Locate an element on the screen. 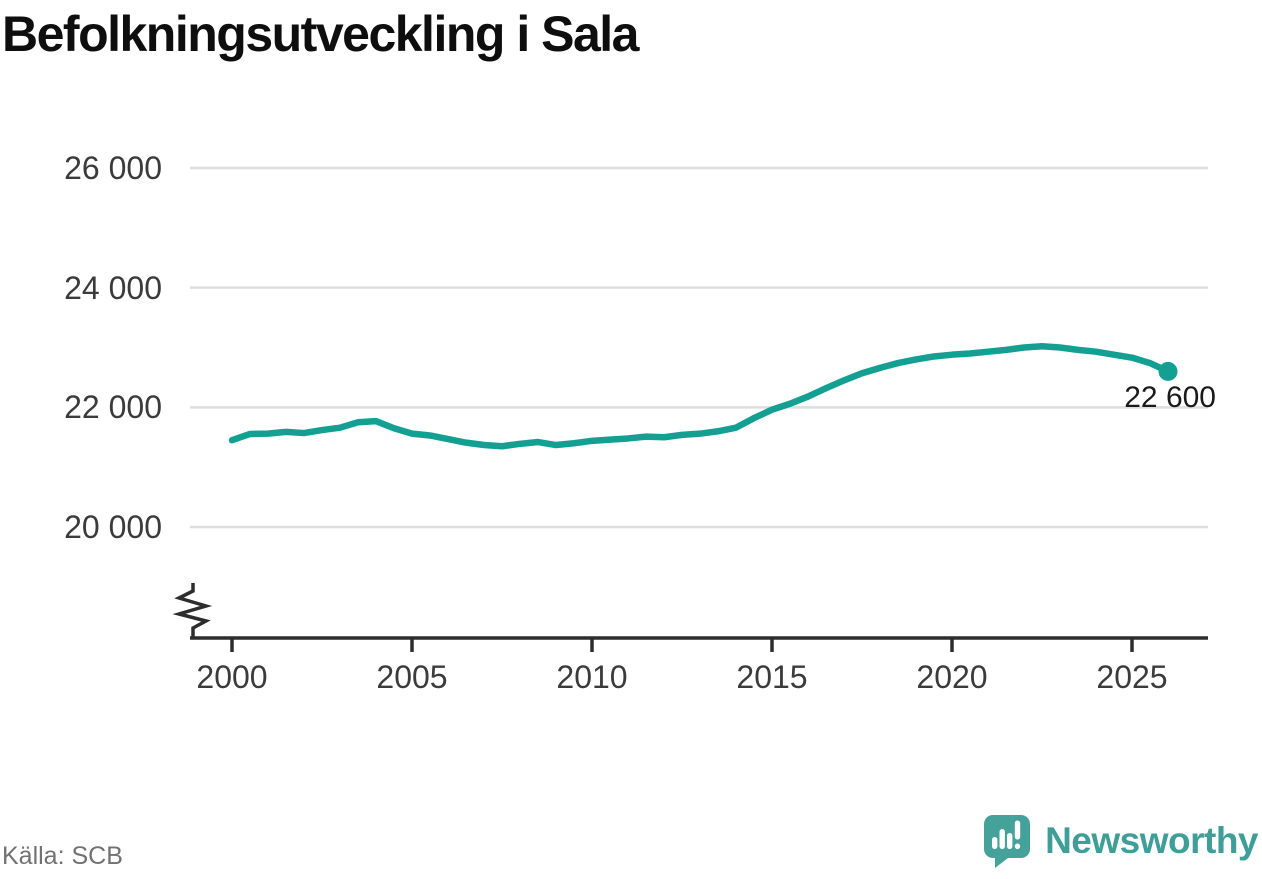  population-line-series is located at coordinates (703, 396).